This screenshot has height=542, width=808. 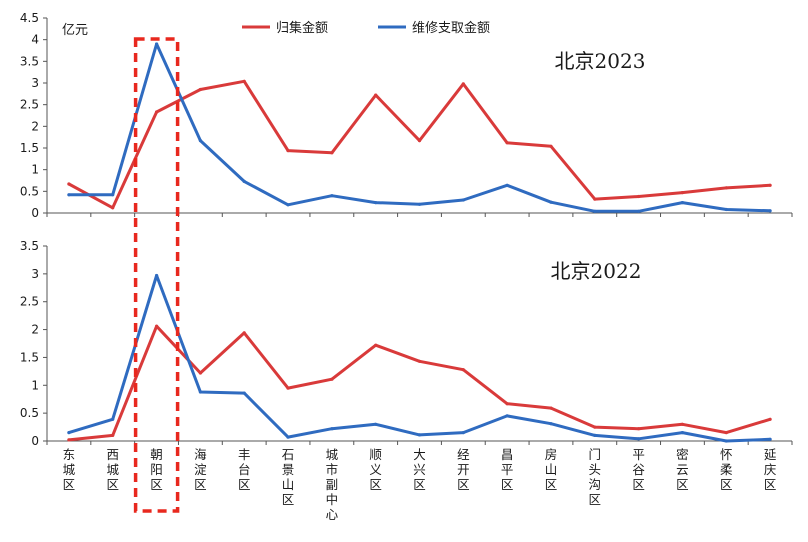 What do you see at coordinates (551, 469) in the screenshot?
I see `x-category-label: 房山区` at bounding box center [551, 469].